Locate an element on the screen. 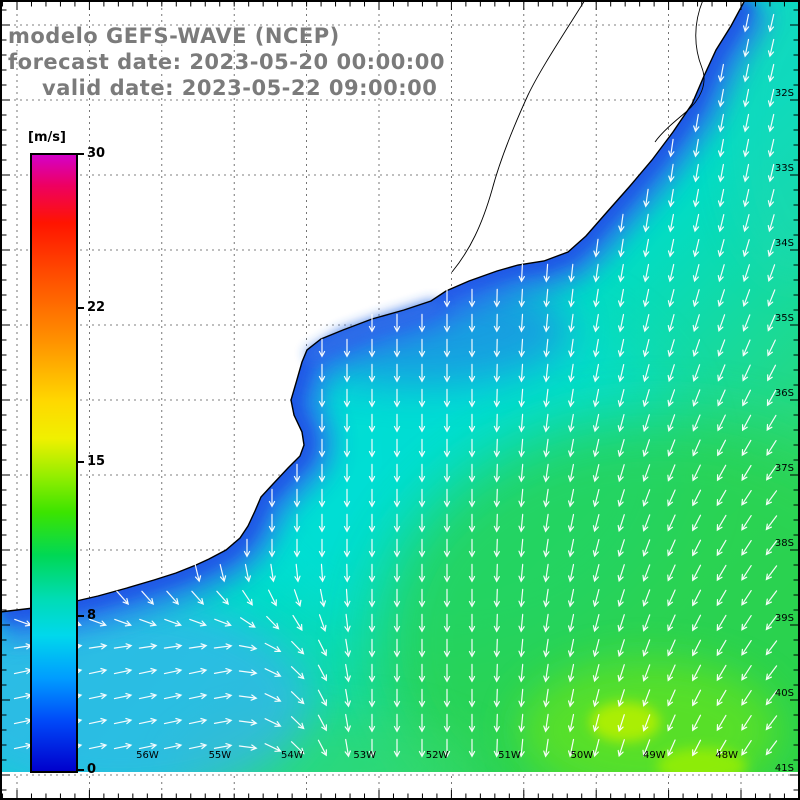 This screenshot has height=800, width=800. lat-label: 39S is located at coordinates (784, 618).